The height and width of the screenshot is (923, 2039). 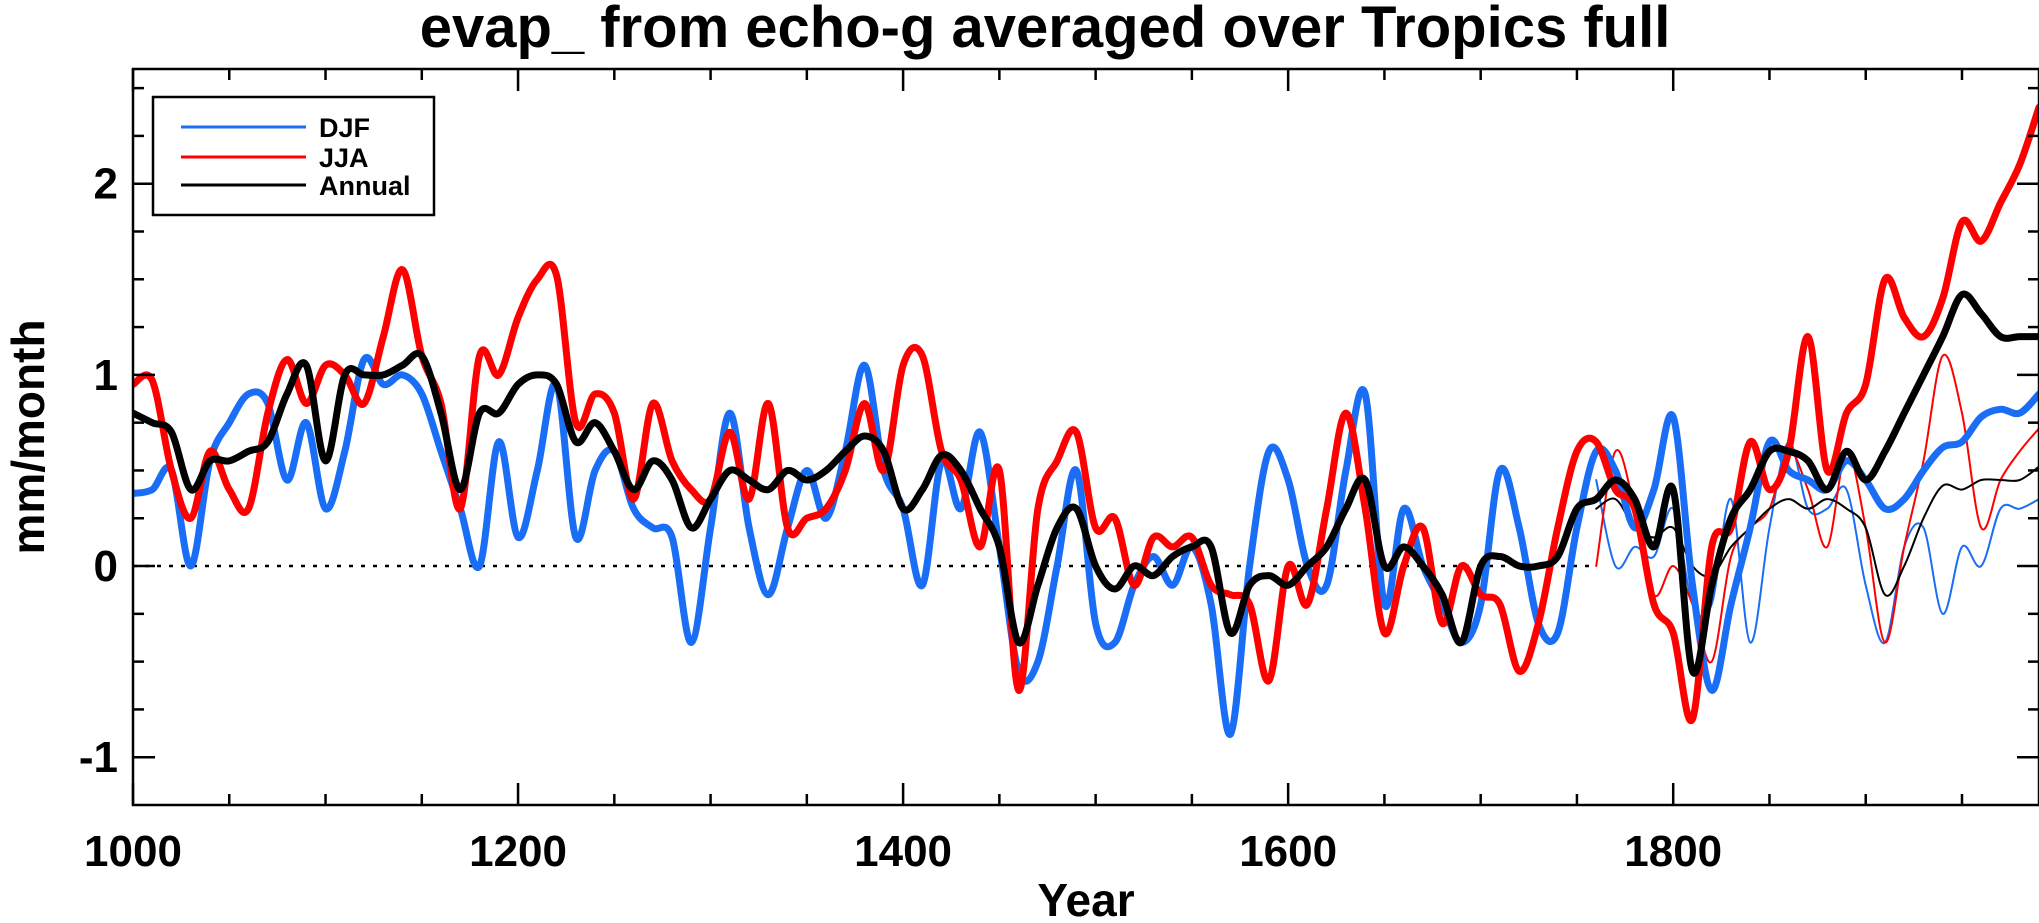 I want to click on x-tick-label: 1600, so click(x=1288, y=851).